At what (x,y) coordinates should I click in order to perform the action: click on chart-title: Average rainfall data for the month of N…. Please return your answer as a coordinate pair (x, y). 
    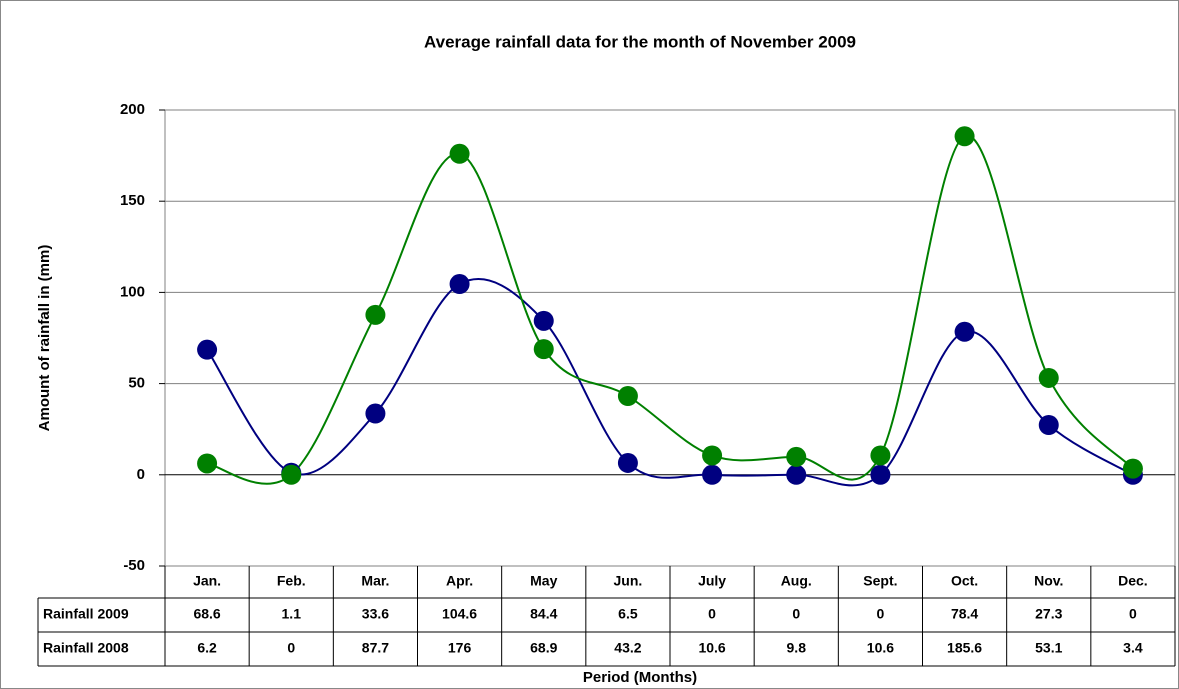
    Looking at the image, I should click on (640, 41).